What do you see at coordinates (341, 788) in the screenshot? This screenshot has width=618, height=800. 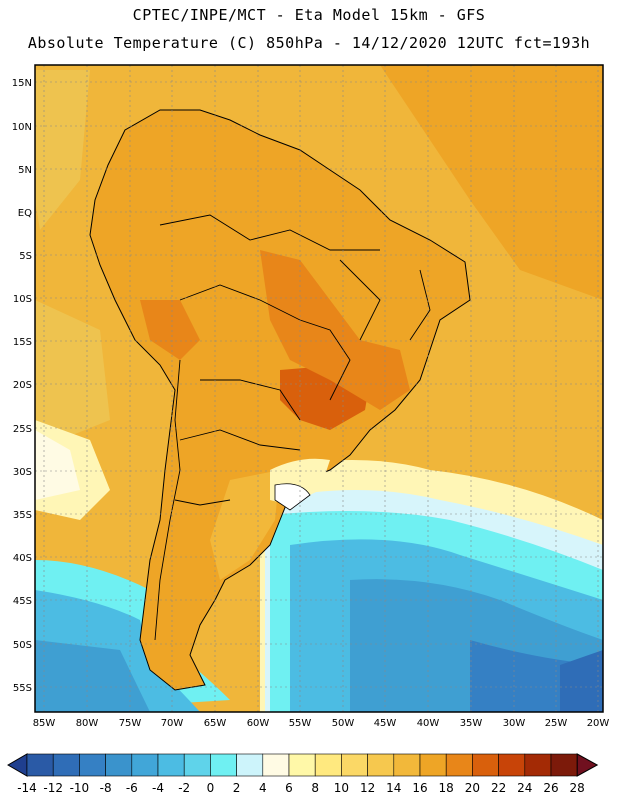 I see `color-bar-label: 10` at bounding box center [341, 788].